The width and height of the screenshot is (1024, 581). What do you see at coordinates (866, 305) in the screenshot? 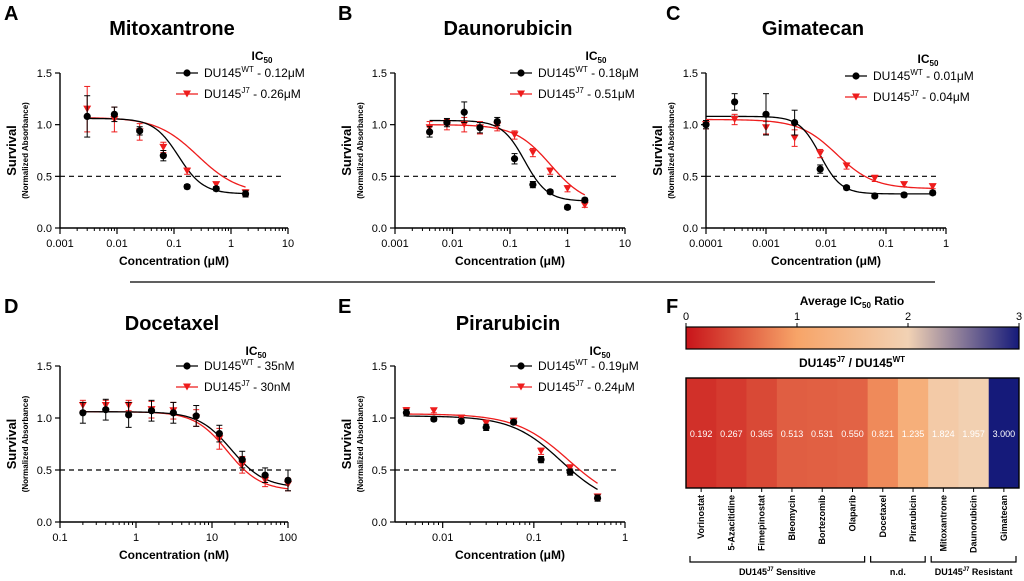
I see `scale-title-subscript: 50` at bounding box center [866, 305].